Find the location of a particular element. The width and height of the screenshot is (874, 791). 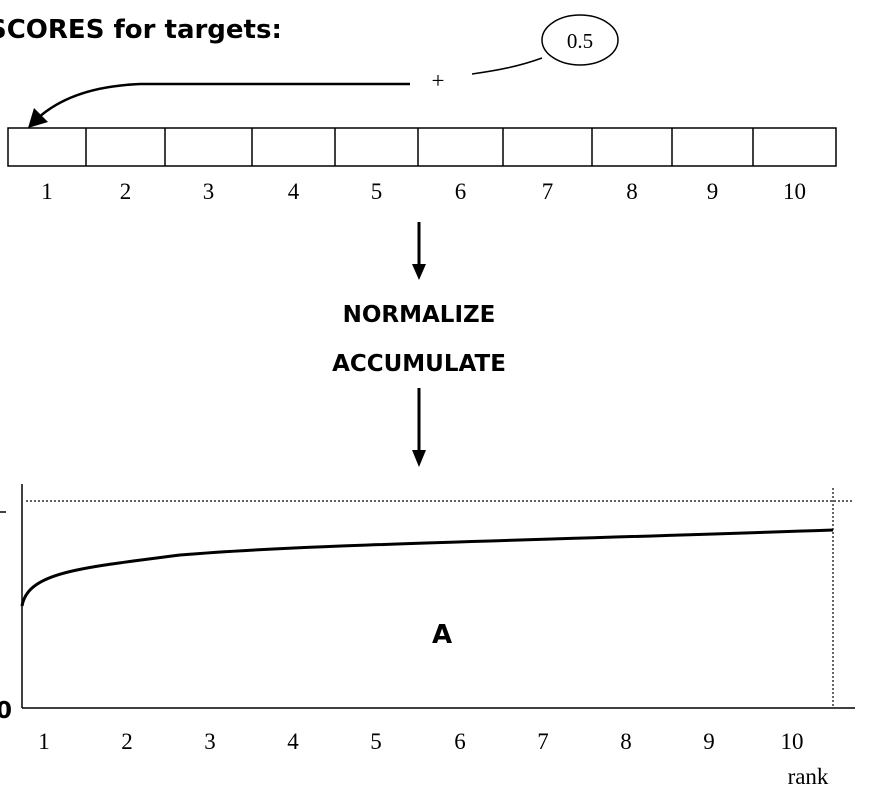

normalize-label: NORMALIZE is located at coordinates (419, 315).